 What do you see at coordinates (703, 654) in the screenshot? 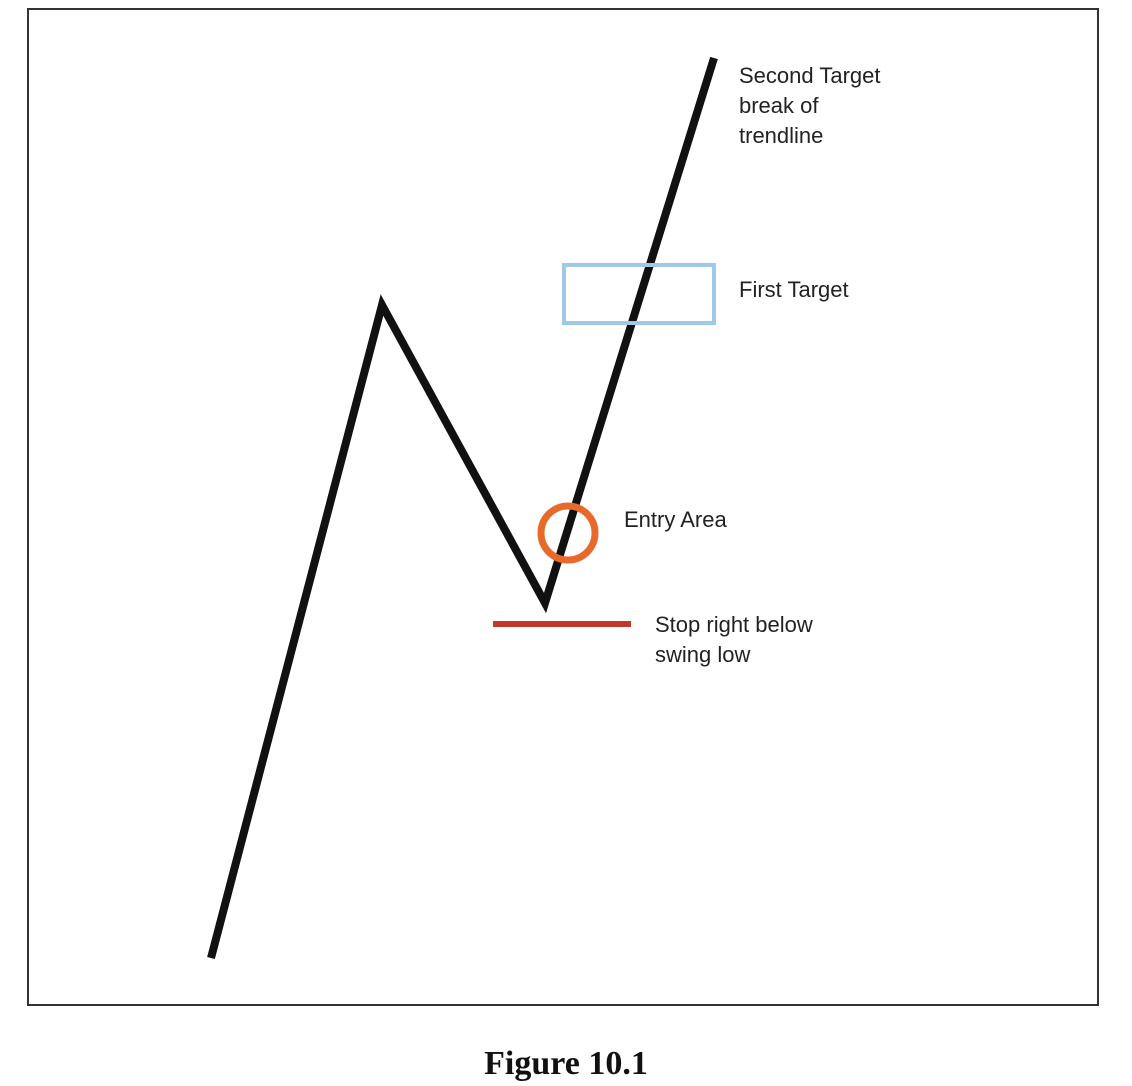
I see `stop-label-line-2: swing low` at bounding box center [703, 654].